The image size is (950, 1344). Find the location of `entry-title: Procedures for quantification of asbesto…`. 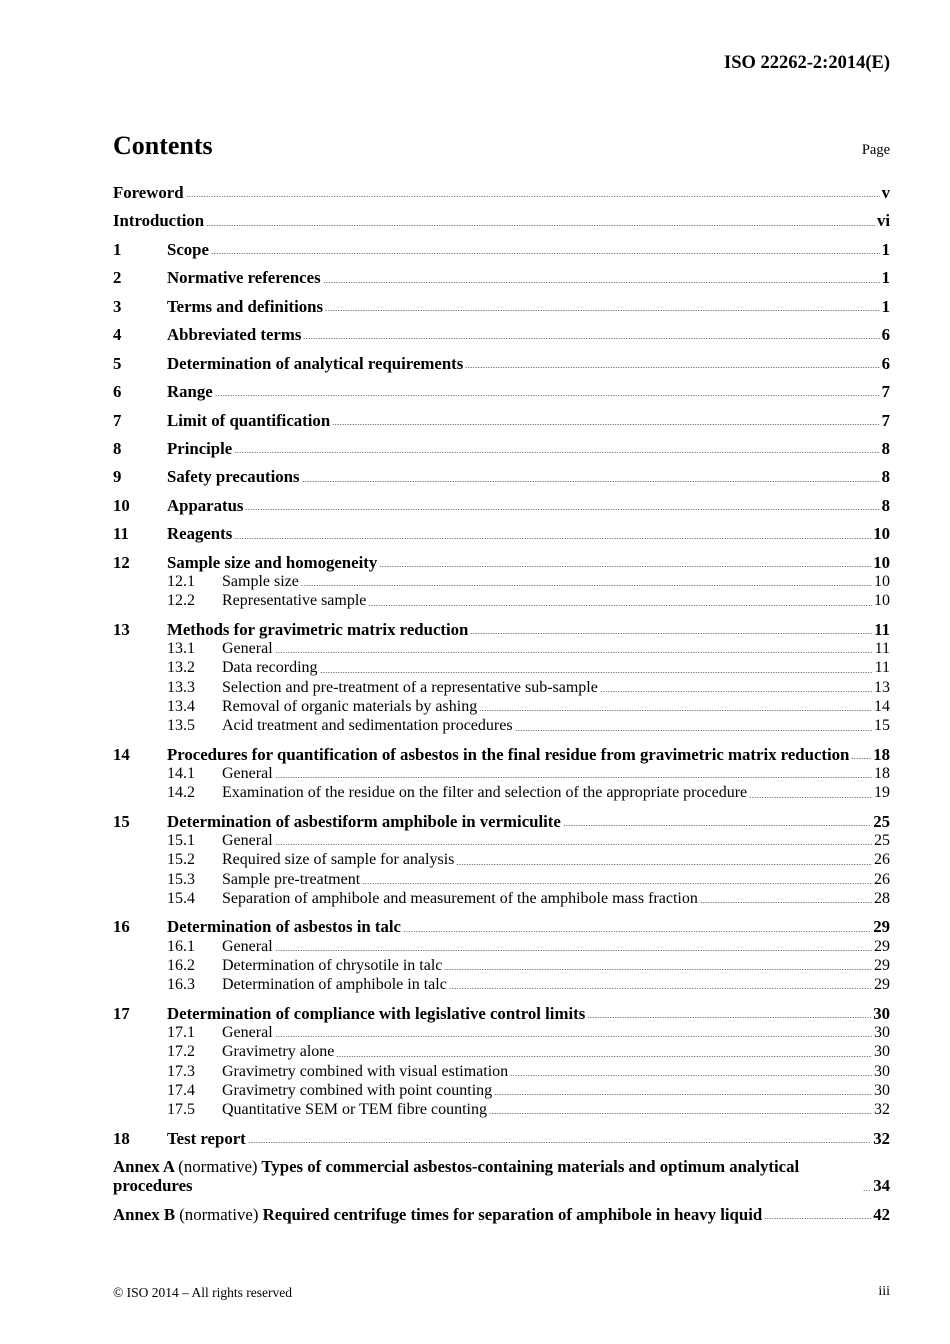

entry-title: Procedures for quantification of asbesto… is located at coordinates (508, 754).